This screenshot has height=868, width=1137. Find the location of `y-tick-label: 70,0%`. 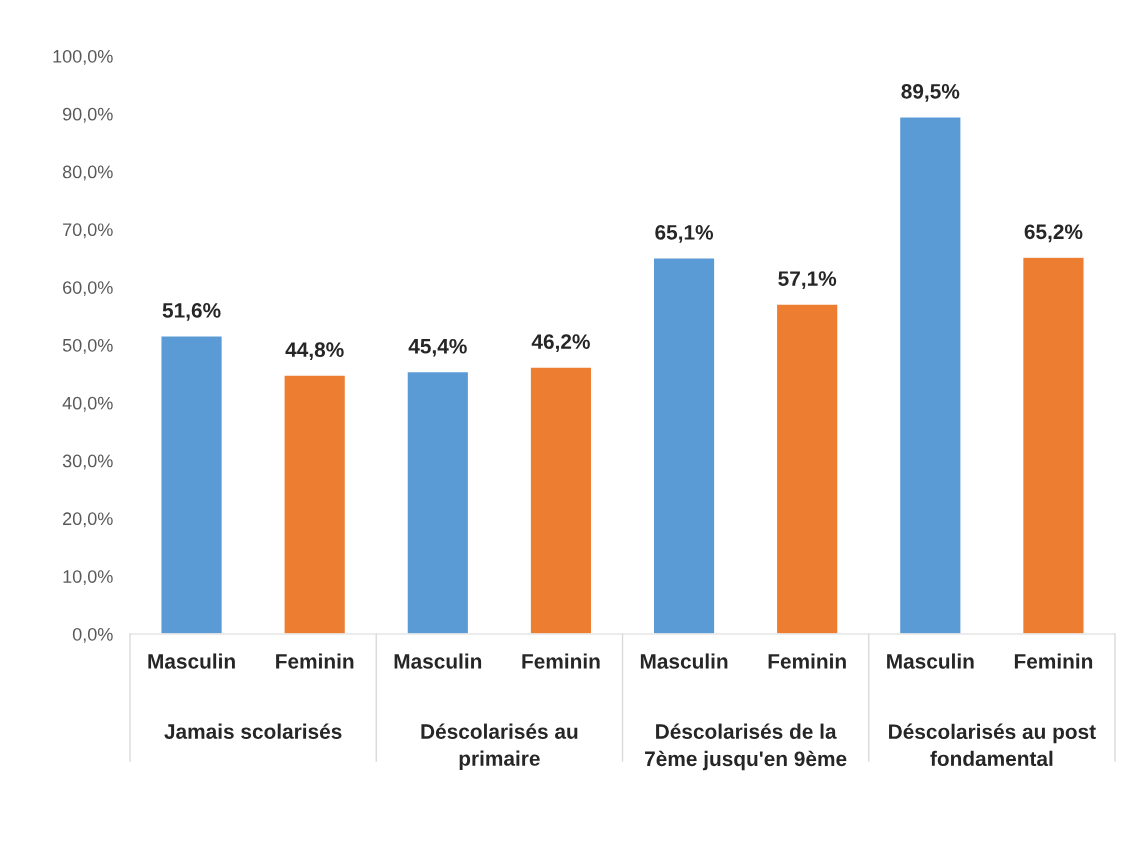

y-tick-label: 70,0% is located at coordinates (88, 231).